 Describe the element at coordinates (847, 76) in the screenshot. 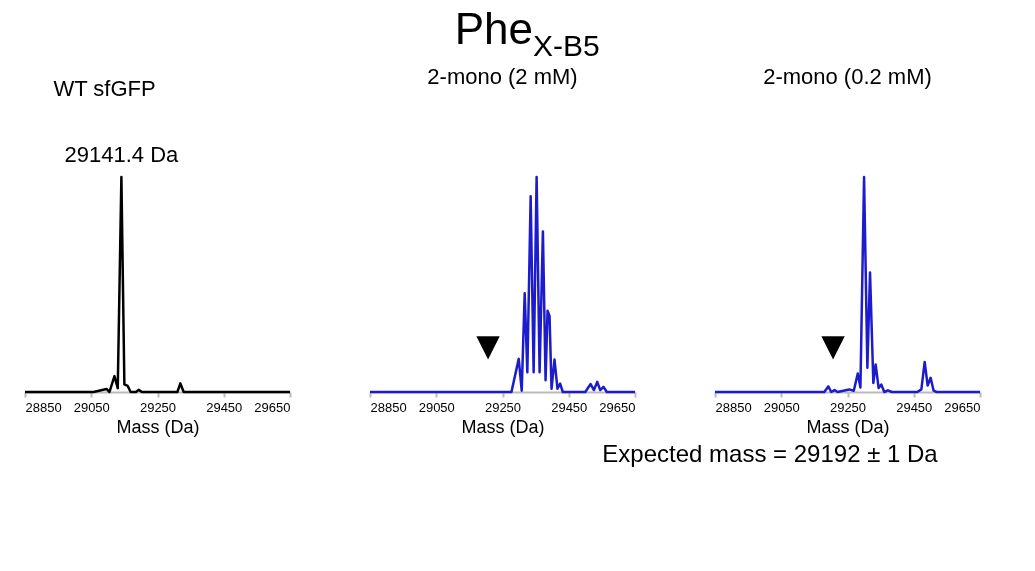

I see `chart-title: 2-mono (0.2 mM)` at that location.